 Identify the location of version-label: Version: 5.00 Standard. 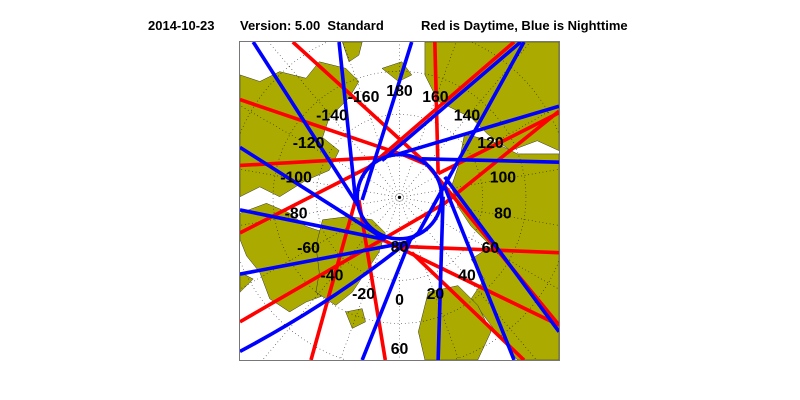
(312, 25).